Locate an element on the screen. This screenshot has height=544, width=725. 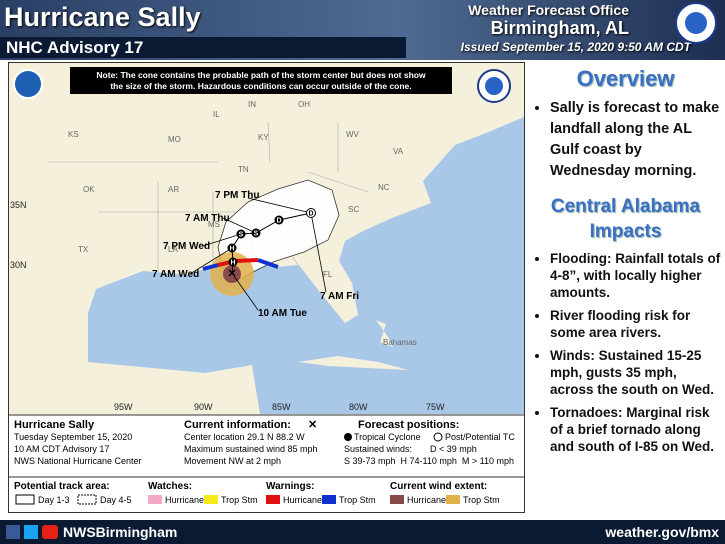
label-leaders is located at coordinates (258, 254).